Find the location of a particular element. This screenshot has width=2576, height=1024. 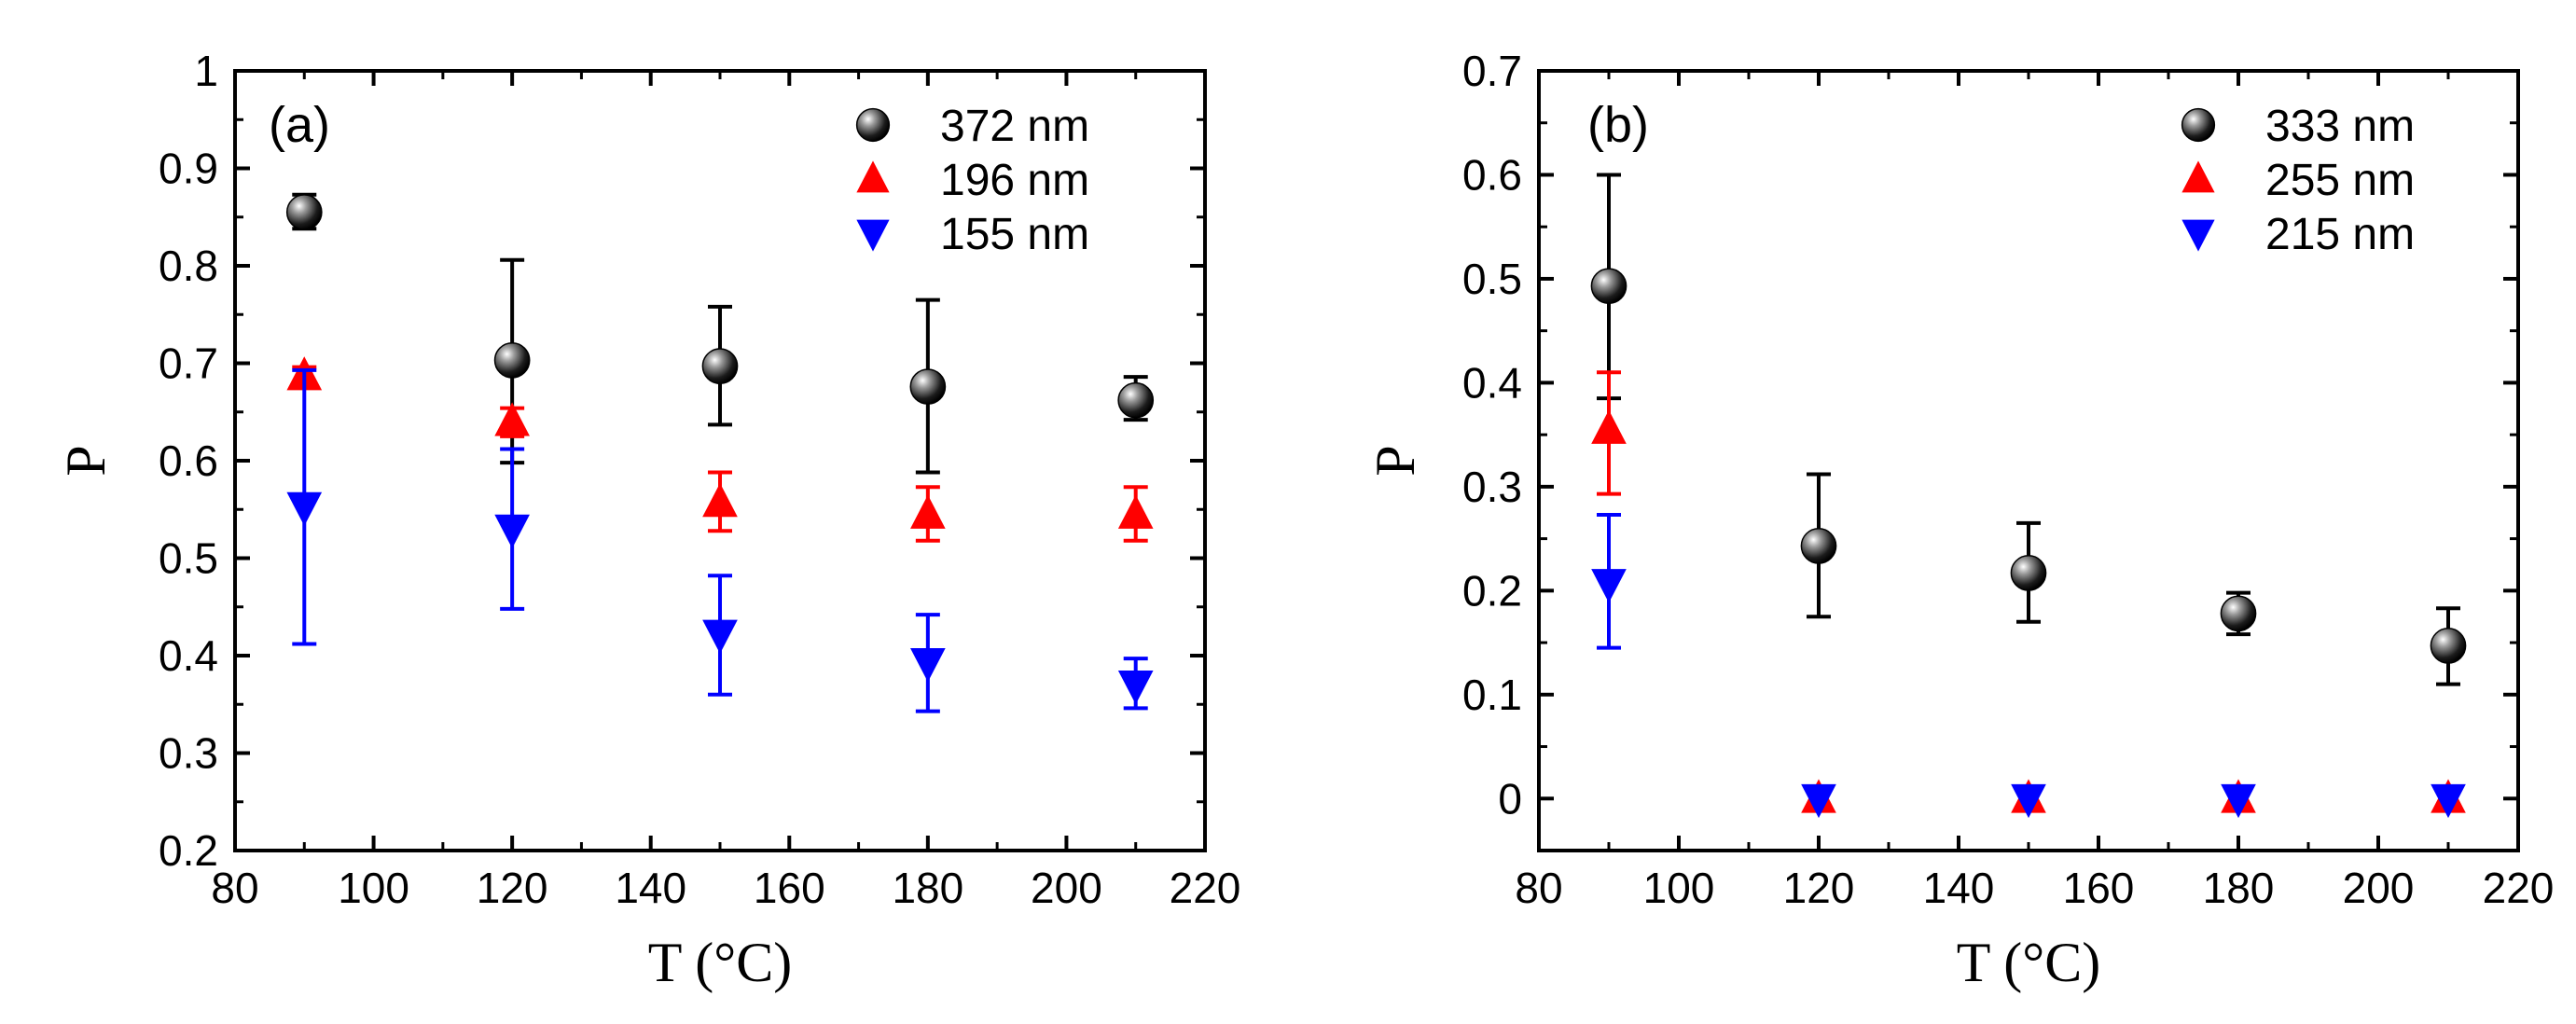

panel-a-y-axis-label: P is located at coordinates (86, 460).